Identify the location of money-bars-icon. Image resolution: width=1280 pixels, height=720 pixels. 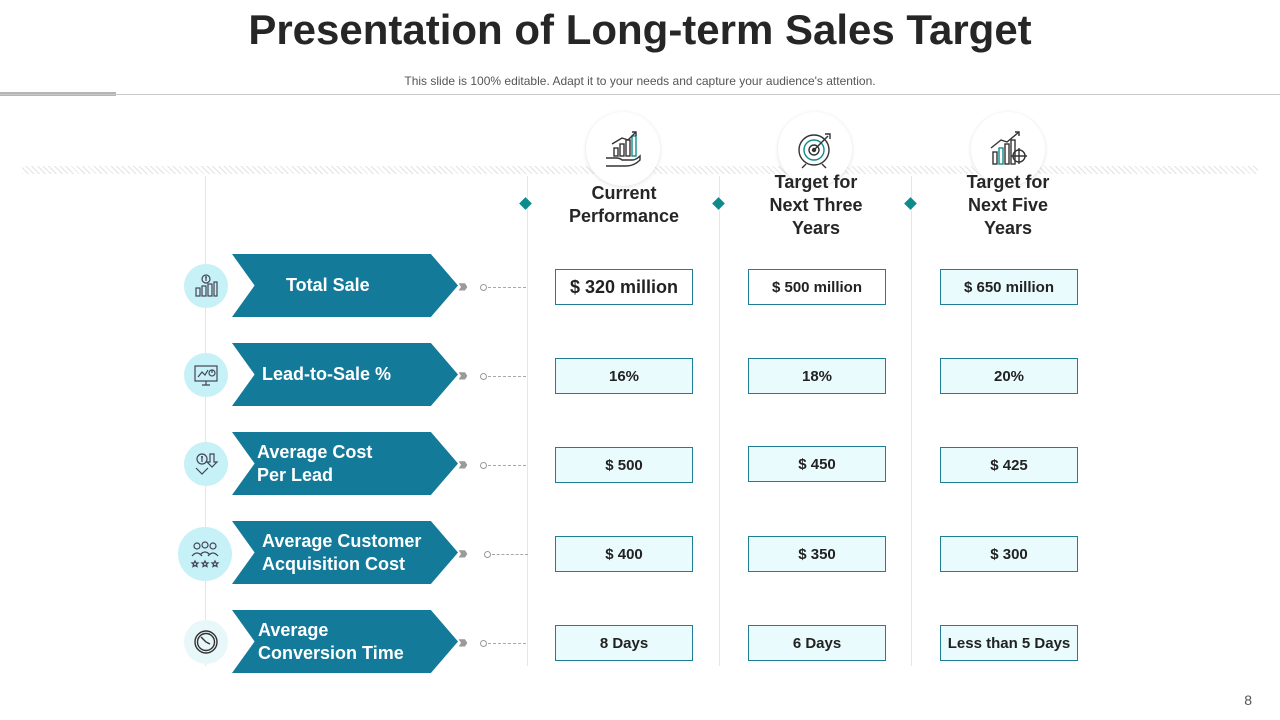
(206, 286).